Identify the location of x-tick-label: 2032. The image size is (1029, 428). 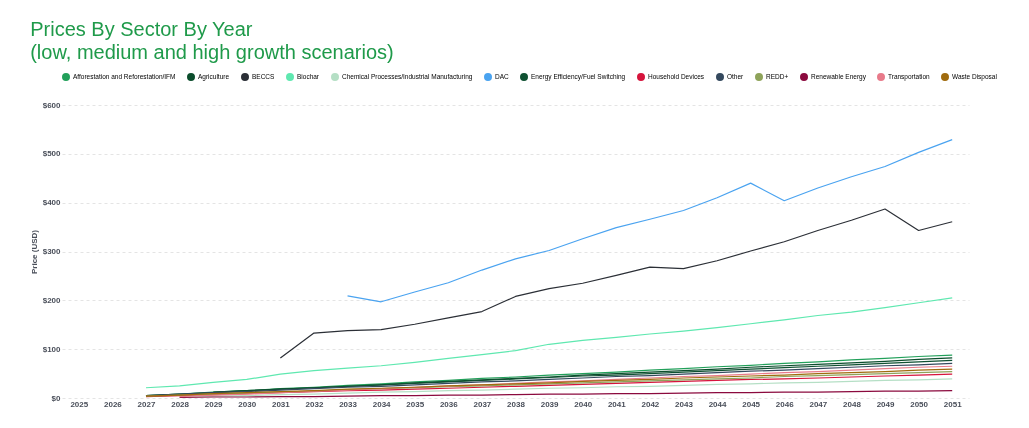
(314, 404).